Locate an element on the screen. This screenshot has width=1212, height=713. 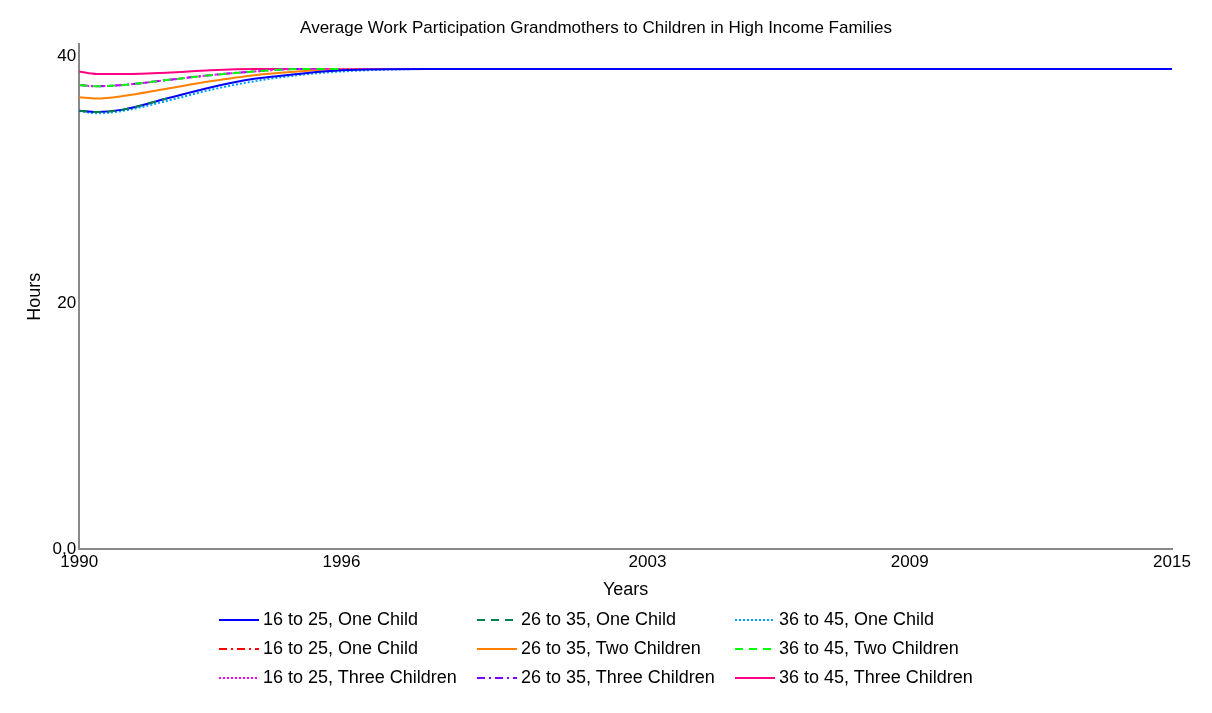
legend-label: 26 to 35, One Child is located at coordinates (599, 619).